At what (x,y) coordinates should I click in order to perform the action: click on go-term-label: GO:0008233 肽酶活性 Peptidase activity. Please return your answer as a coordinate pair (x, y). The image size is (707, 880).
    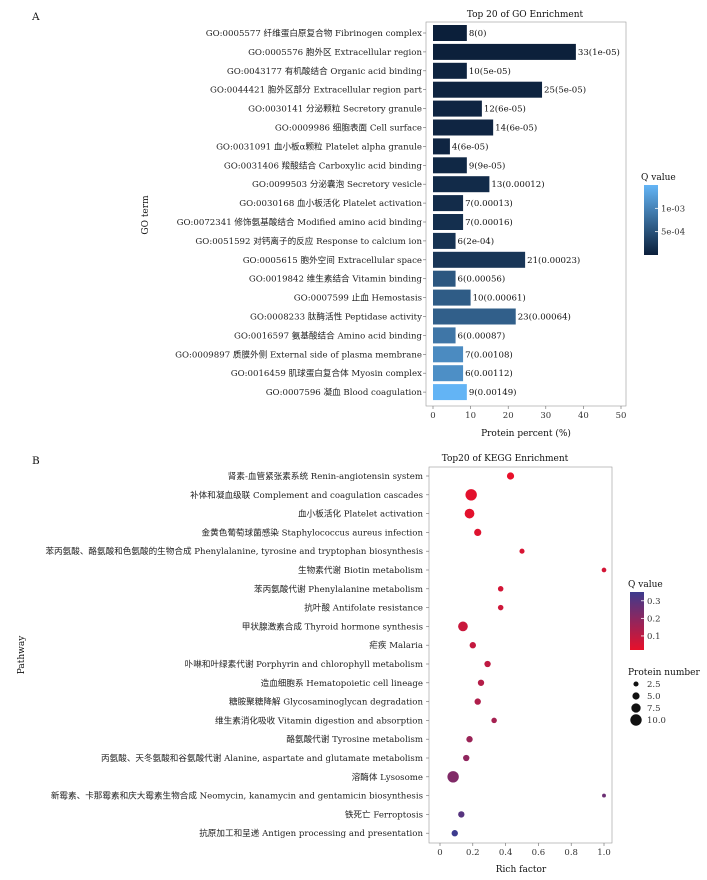
    Looking at the image, I should click on (336, 317).